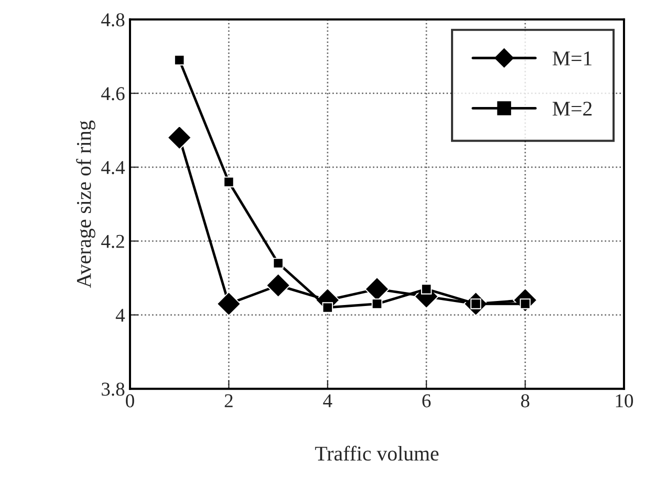 This screenshot has height=486, width=650. Describe the element at coordinates (624, 401) in the screenshot. I see `x-tick-label: 10` at that location.